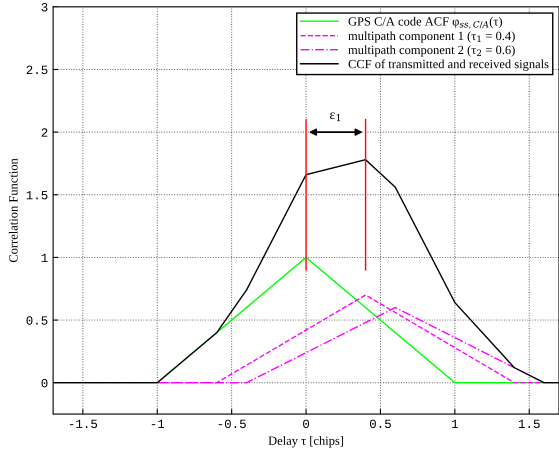 The image size is (559, 455). Describe the element at coordinates (455, 424) in the screenshot. I see `x-tick-label: 1` at that location.